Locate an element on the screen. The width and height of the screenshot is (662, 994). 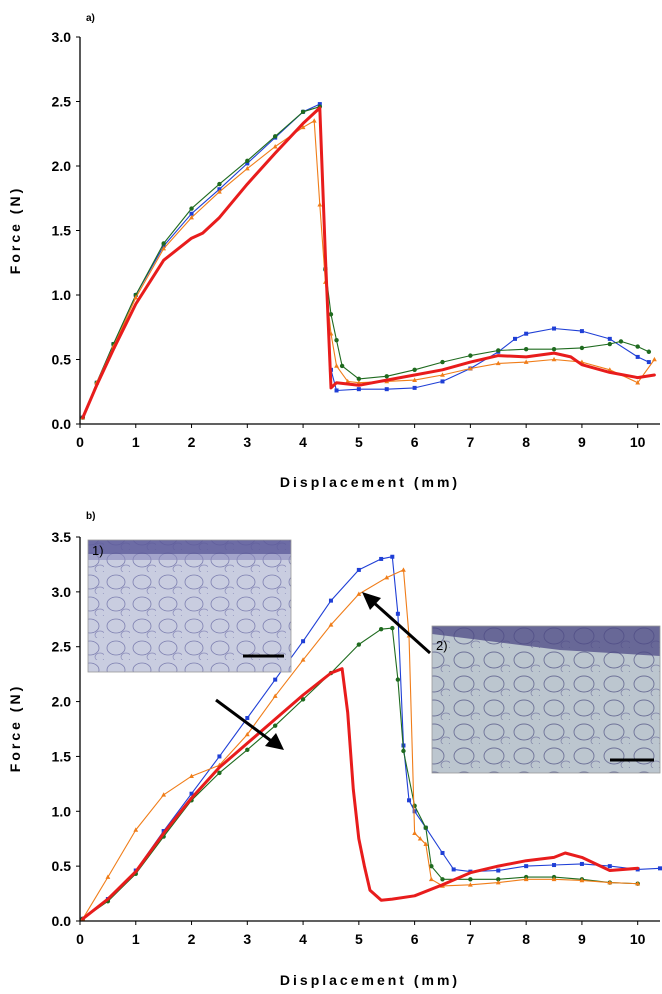
y-tick-label: 2.0 is located at coordinates (62, 166).